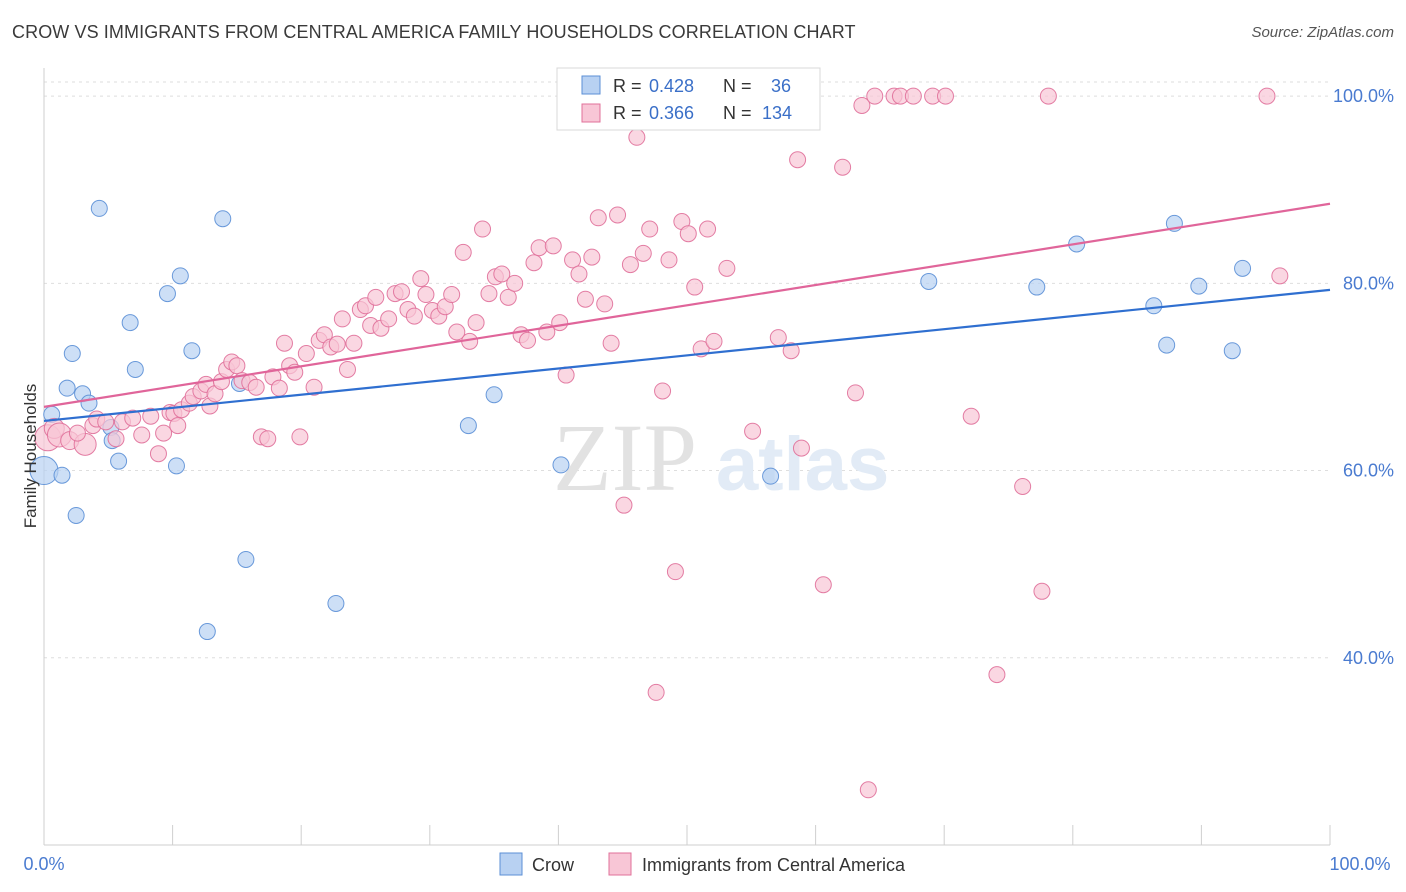 This screenshot has width=1406, height=892. What do you see at coordinates (671, 113) in the screenshot?
I see `stats-legend-r-value-ica: 0.366` at bounding box center [671, 113].